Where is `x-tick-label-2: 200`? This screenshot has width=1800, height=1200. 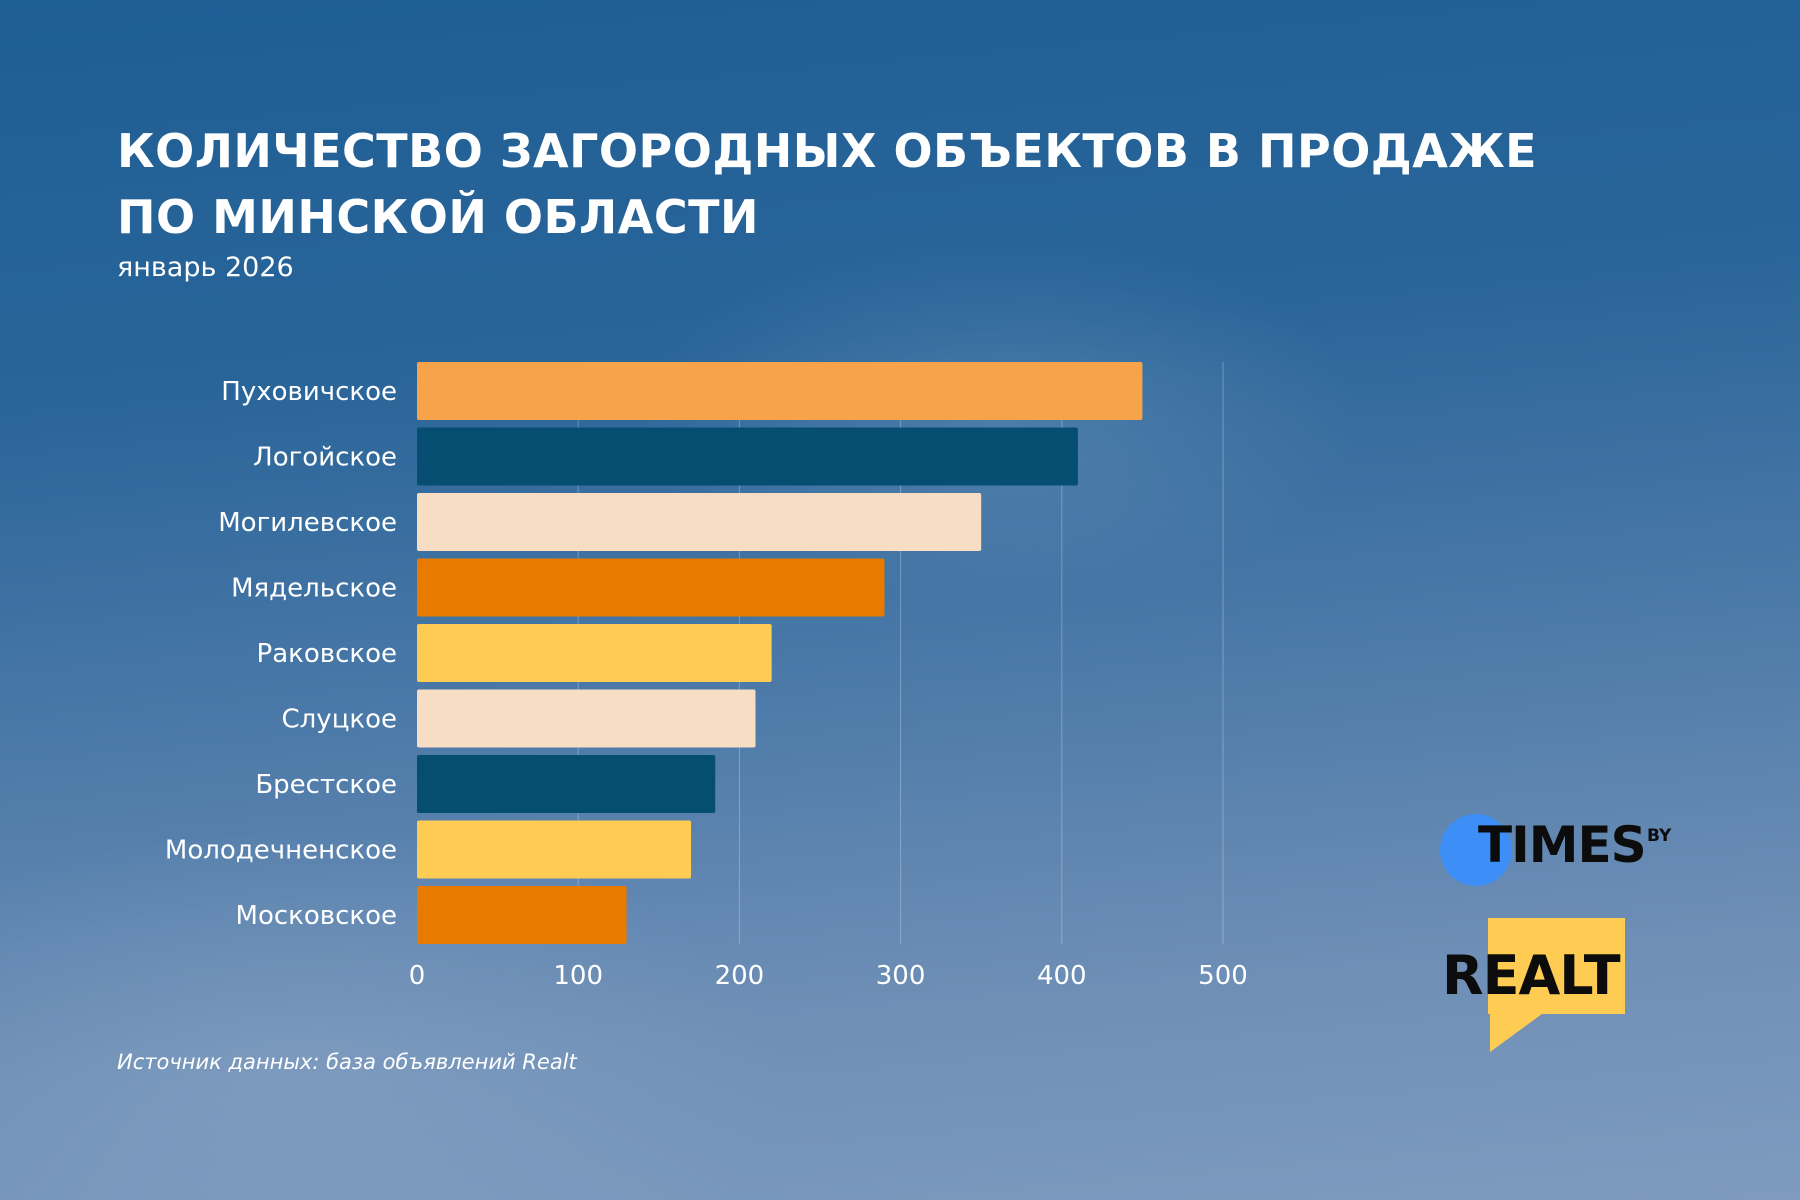 x-tick-label-2: 200 is located at coordinates (740, 976).